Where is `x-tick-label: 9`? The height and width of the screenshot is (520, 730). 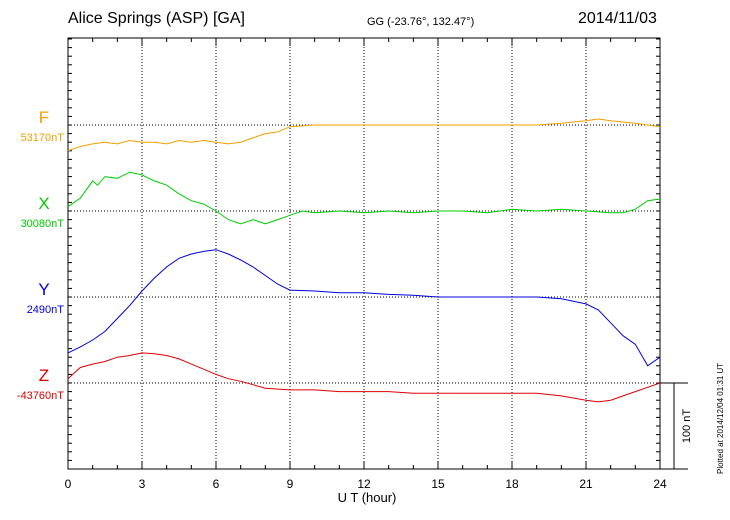
x-tick-label: 9 is located at coordinates (290, 484).